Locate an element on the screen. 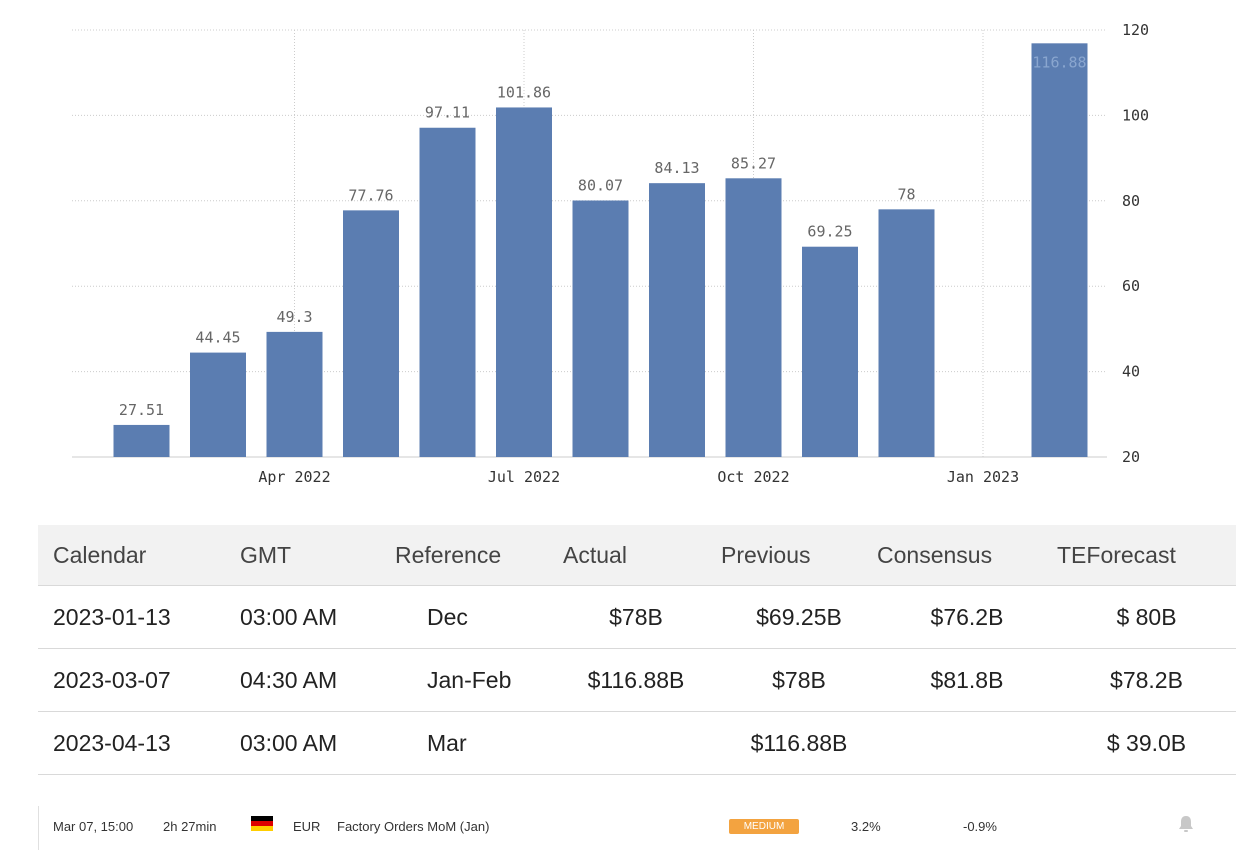  cell-actual is located at coordinates (636, 743).